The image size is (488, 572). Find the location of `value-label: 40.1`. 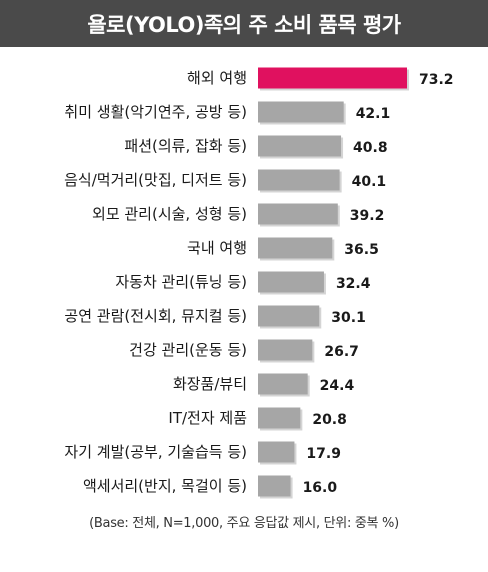

value-label: 40.1 is located at coordinates (369, 182).